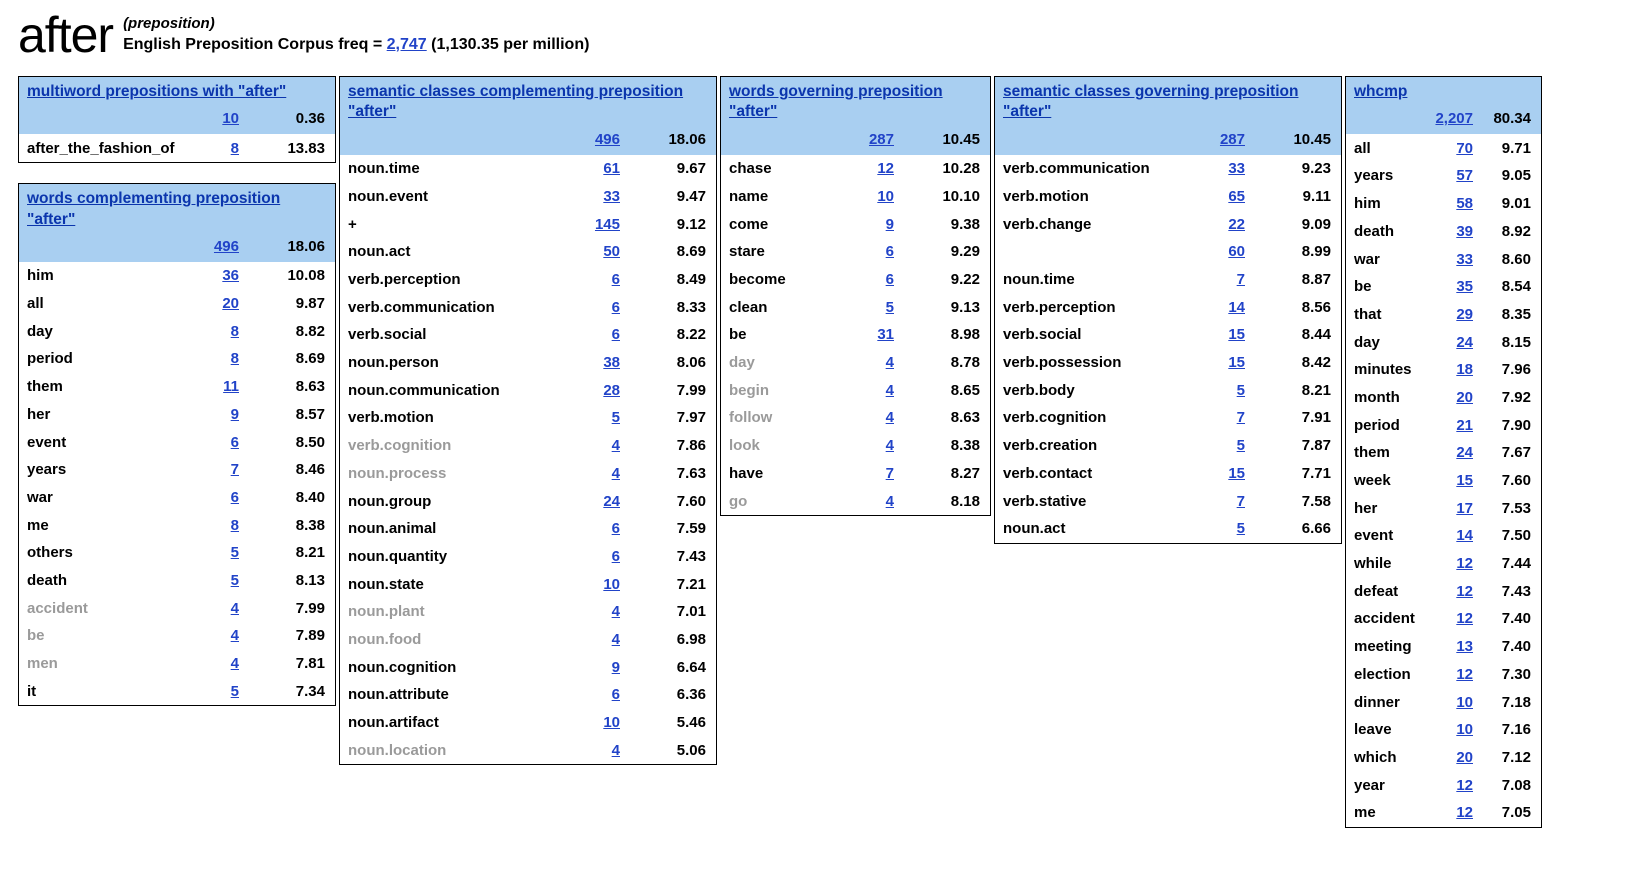  I want to click on table-title-link: words complementing preposition "after", so click(154, 209).